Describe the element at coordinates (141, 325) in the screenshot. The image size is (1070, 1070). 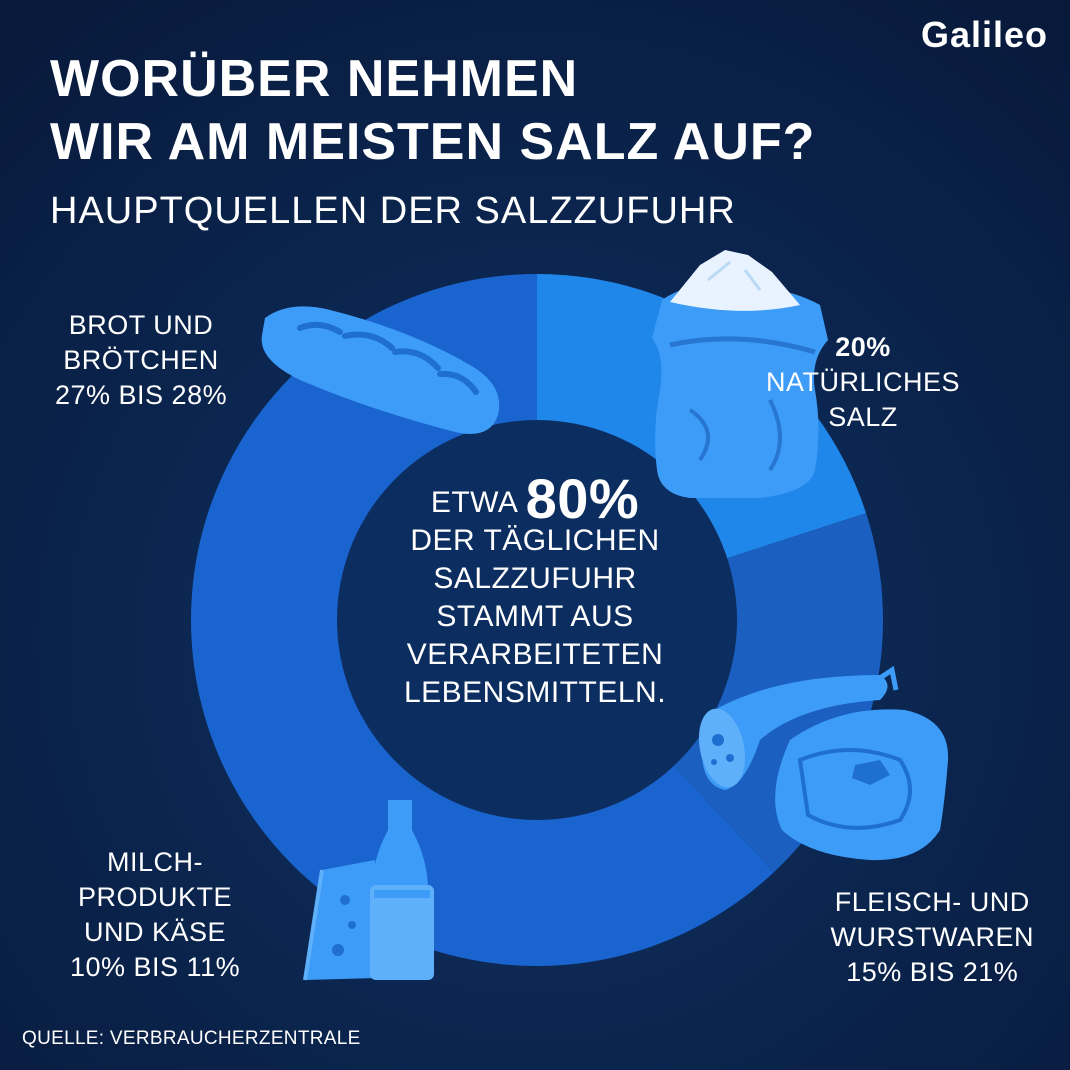
I see `bread-line1: BROT UND` at that location.